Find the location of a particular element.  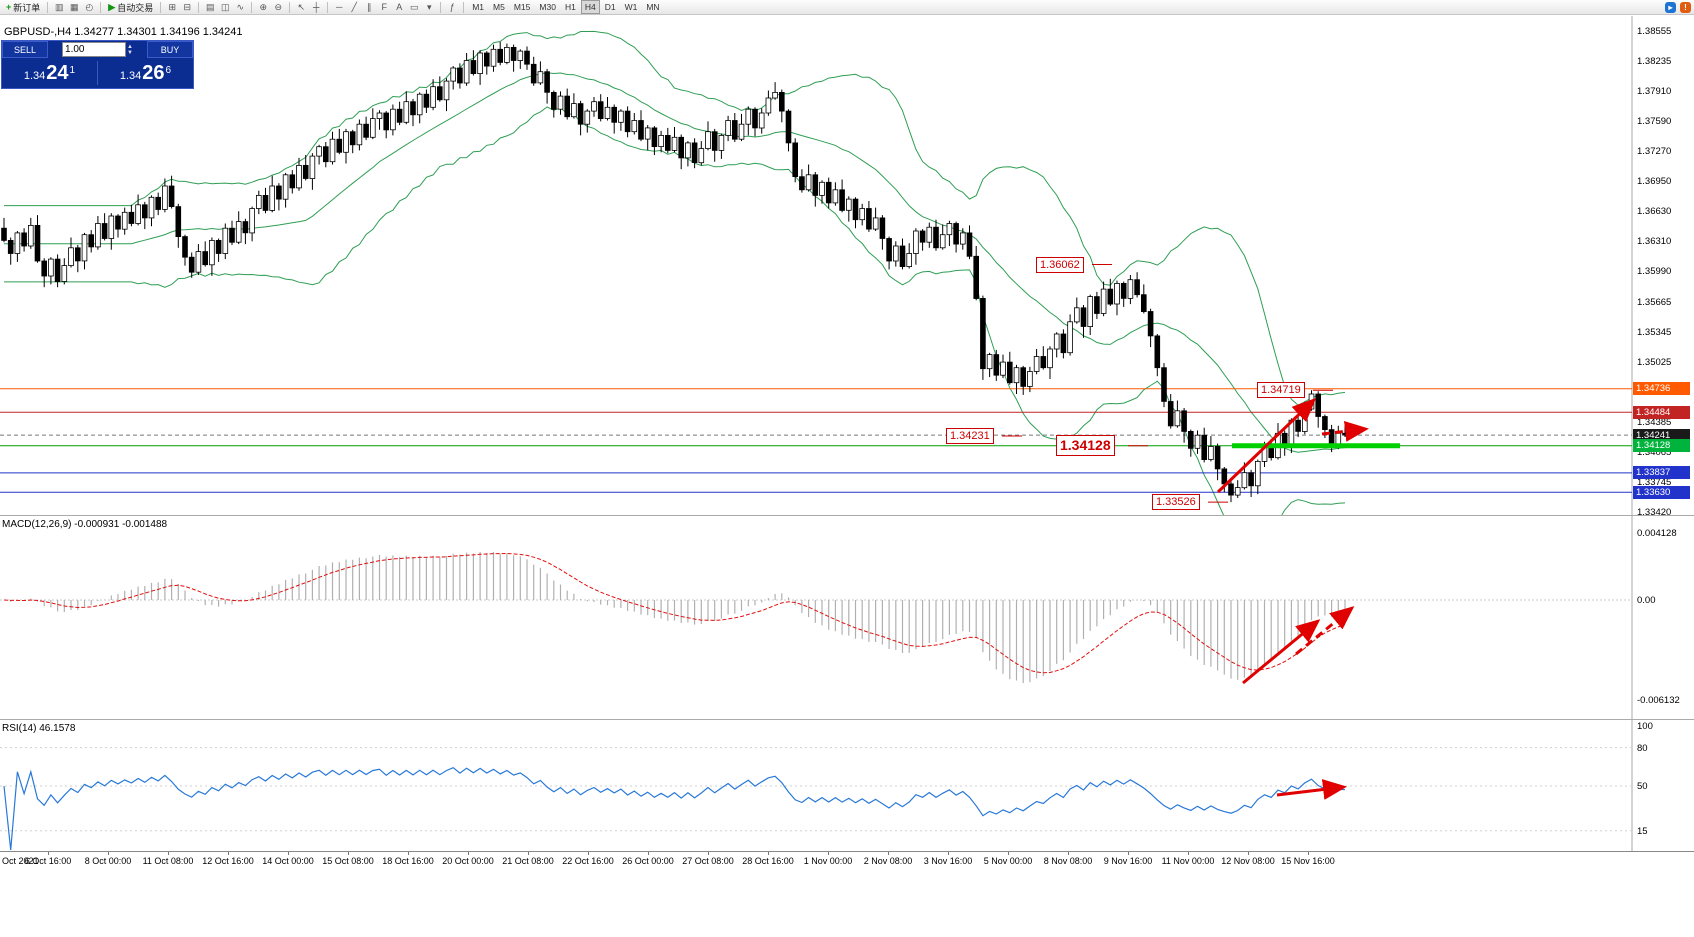

timeframe-m15: M15 is located at coordinates (522, 7).